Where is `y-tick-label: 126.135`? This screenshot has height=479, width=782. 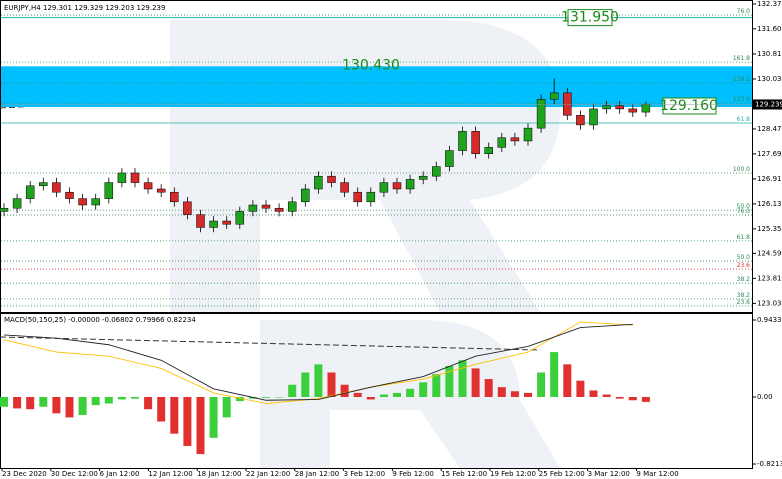 y-tick-label: 126.135 is located at coordinates (769, 204).